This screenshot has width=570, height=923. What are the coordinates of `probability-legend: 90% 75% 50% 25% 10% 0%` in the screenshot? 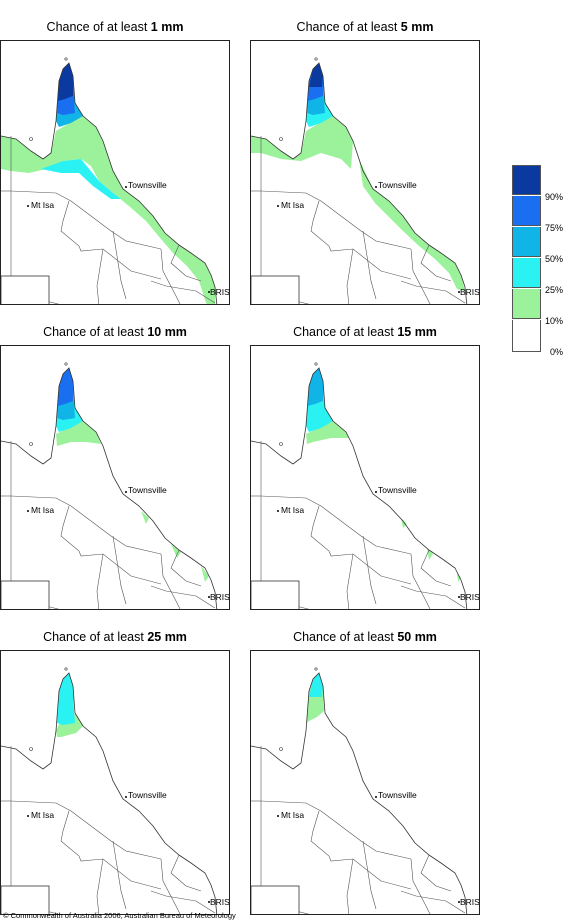 It's located at (541, 262).